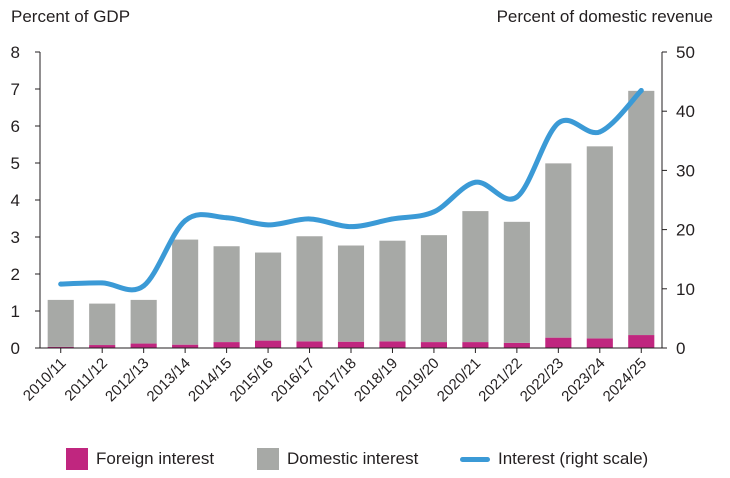 The width and height of the screenshot is (730, 478). Describe the element at coordinates (599, 242) in the screenshot. I see `bar-domestic-interest-2023/24` at that location.